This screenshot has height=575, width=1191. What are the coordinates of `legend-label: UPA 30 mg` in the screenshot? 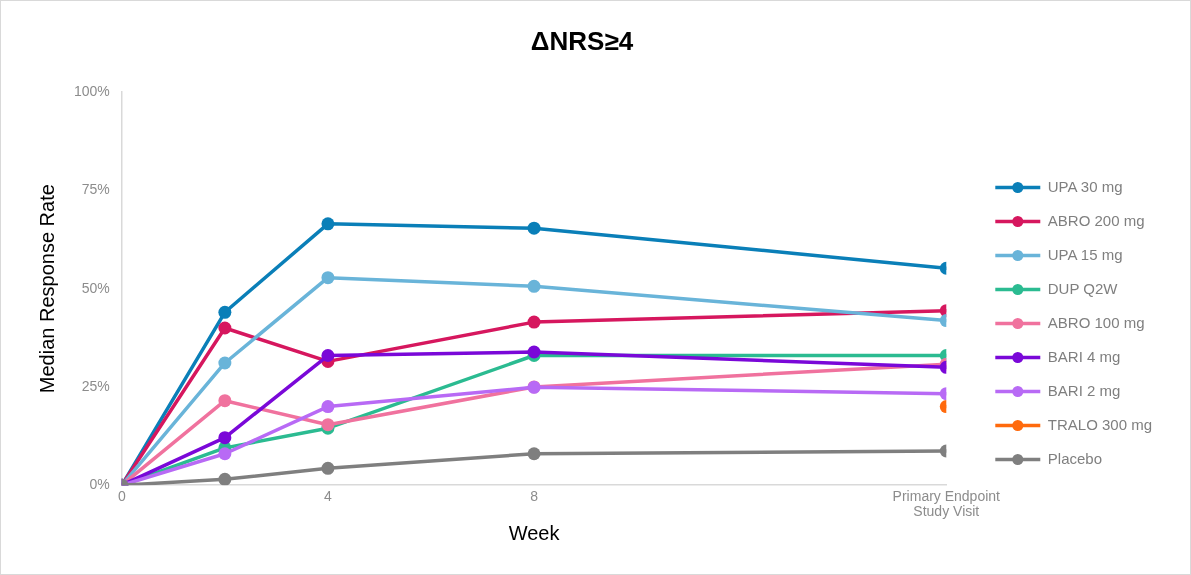 It's located at (1085, 186).